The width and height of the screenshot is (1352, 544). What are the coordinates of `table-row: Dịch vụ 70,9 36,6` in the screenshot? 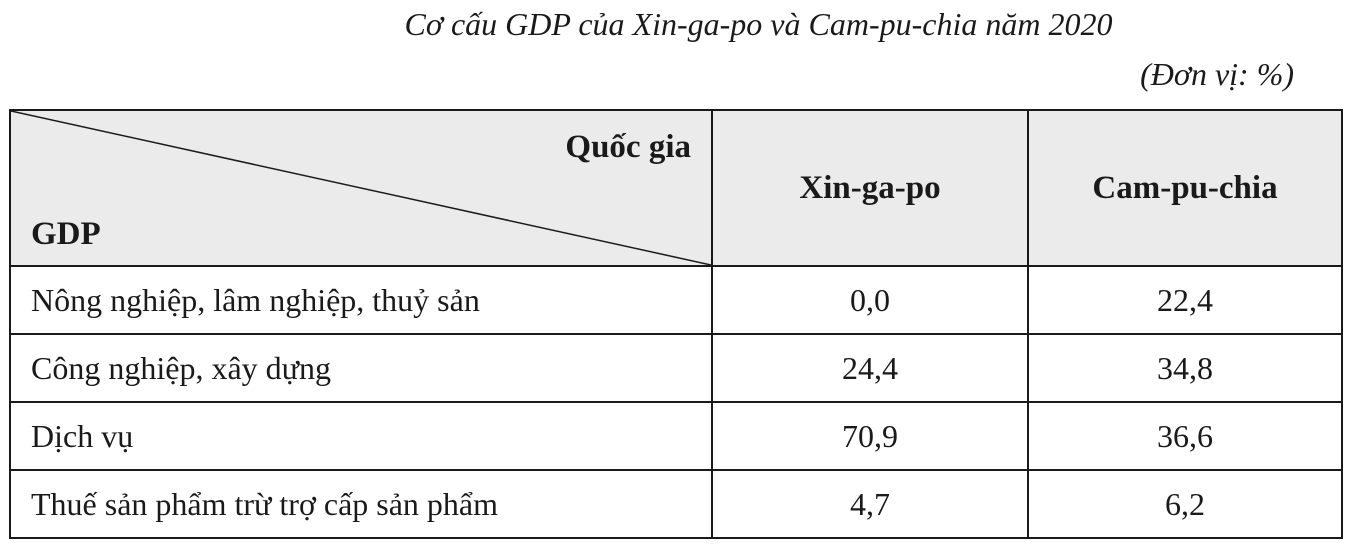 It's located at (676, 436).